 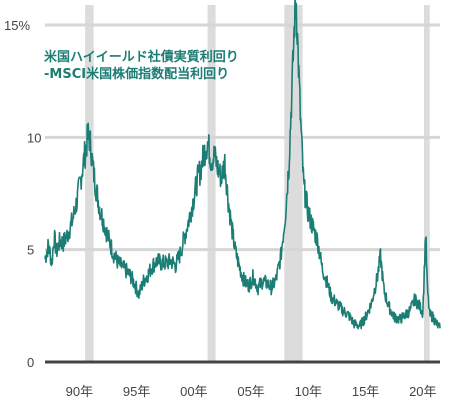 I want to click on x-tick-label: 20年, so click(x=422, y=391).